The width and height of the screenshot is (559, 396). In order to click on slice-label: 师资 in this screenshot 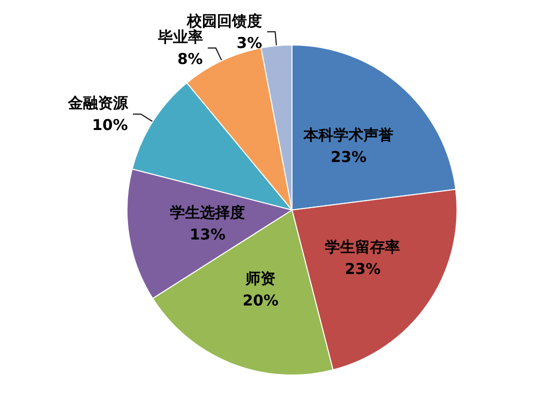, I will do `click(260, 278)`.